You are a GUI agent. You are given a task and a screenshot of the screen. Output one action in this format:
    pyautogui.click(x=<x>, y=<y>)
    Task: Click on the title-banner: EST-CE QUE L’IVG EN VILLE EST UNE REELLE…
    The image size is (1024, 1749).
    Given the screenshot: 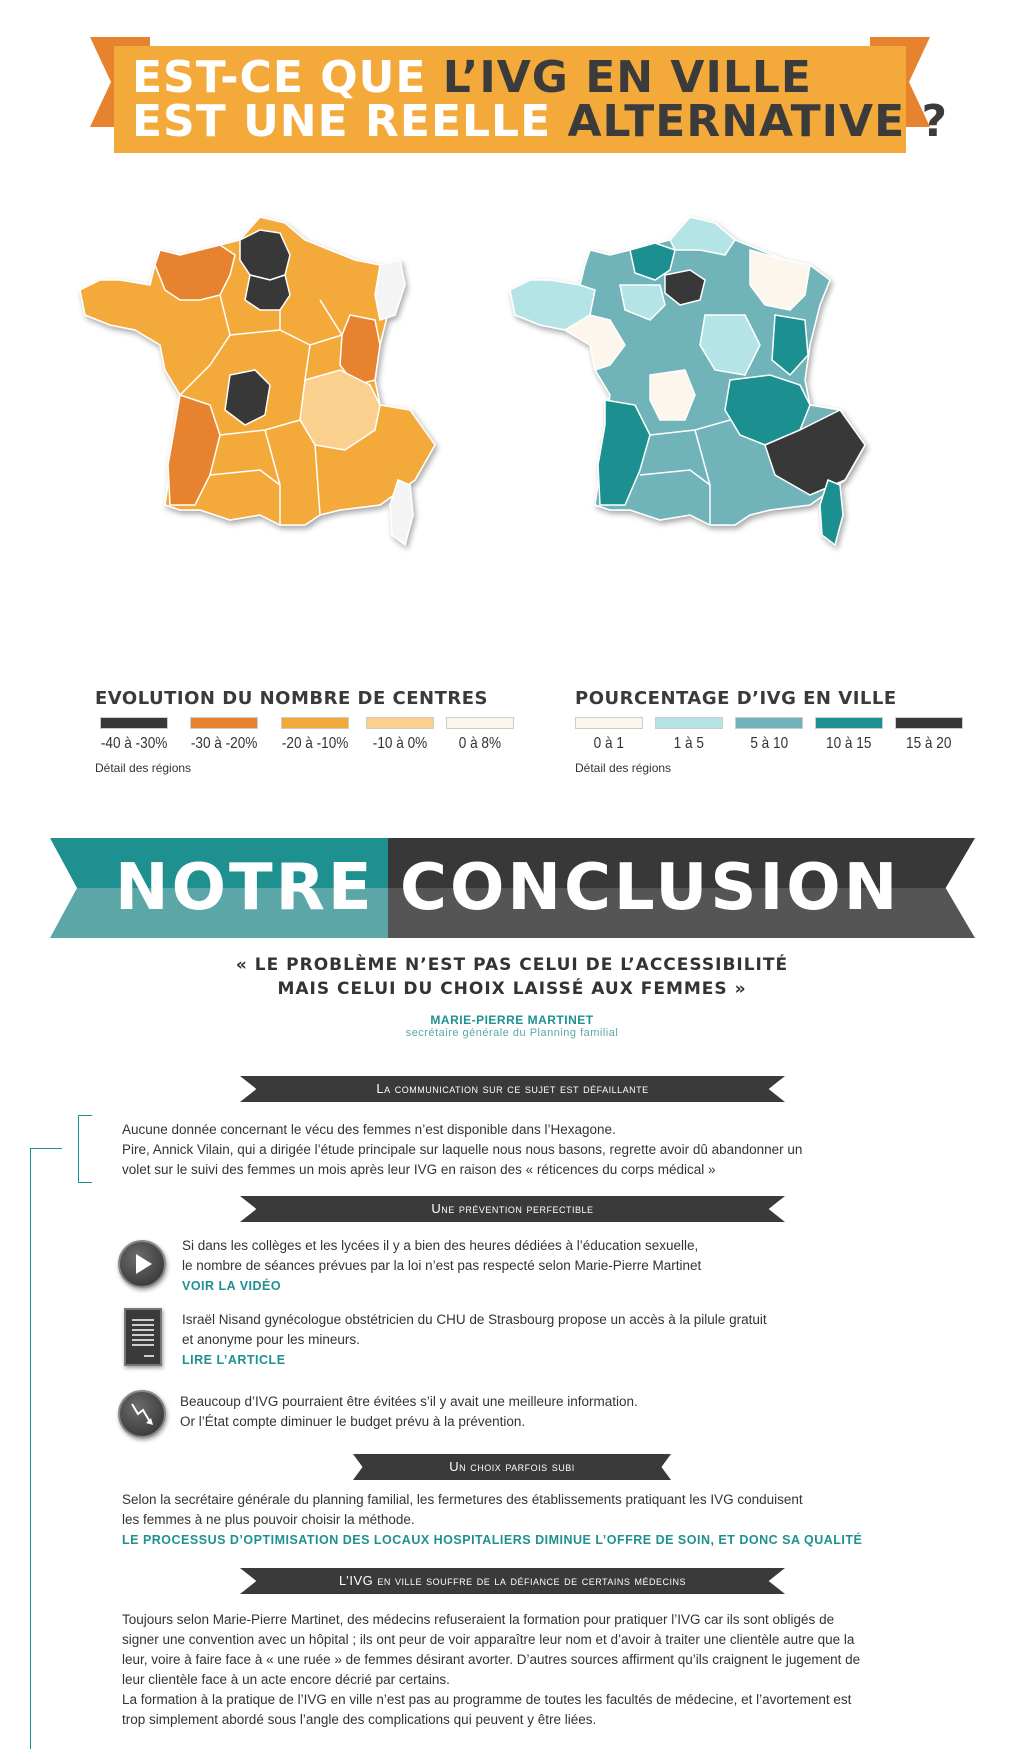 What is the action you would take?
    pyautogui.click(x=518, y=94)
    